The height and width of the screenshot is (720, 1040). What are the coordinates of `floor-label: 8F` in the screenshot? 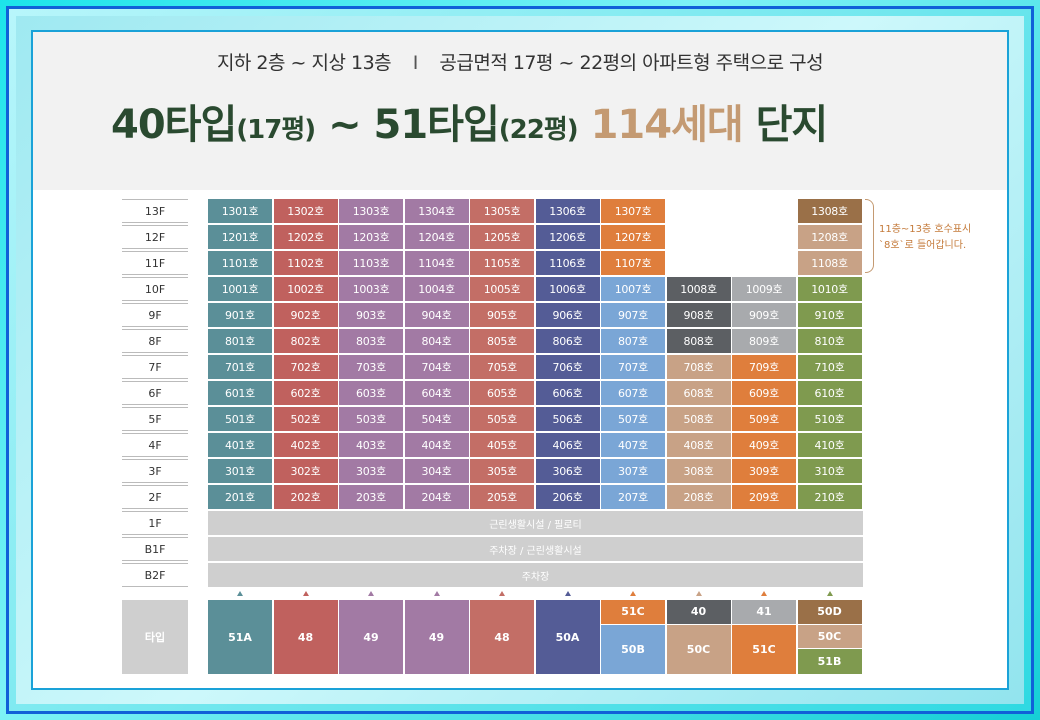 It's located at (155, 341).